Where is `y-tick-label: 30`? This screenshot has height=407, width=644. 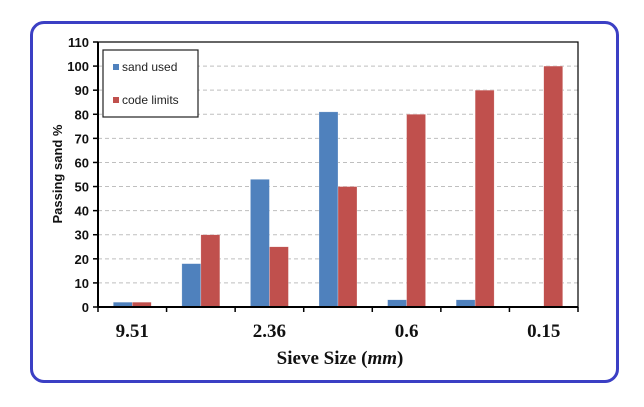 y-tick-label: 30 is located at coordinates (82, 235).